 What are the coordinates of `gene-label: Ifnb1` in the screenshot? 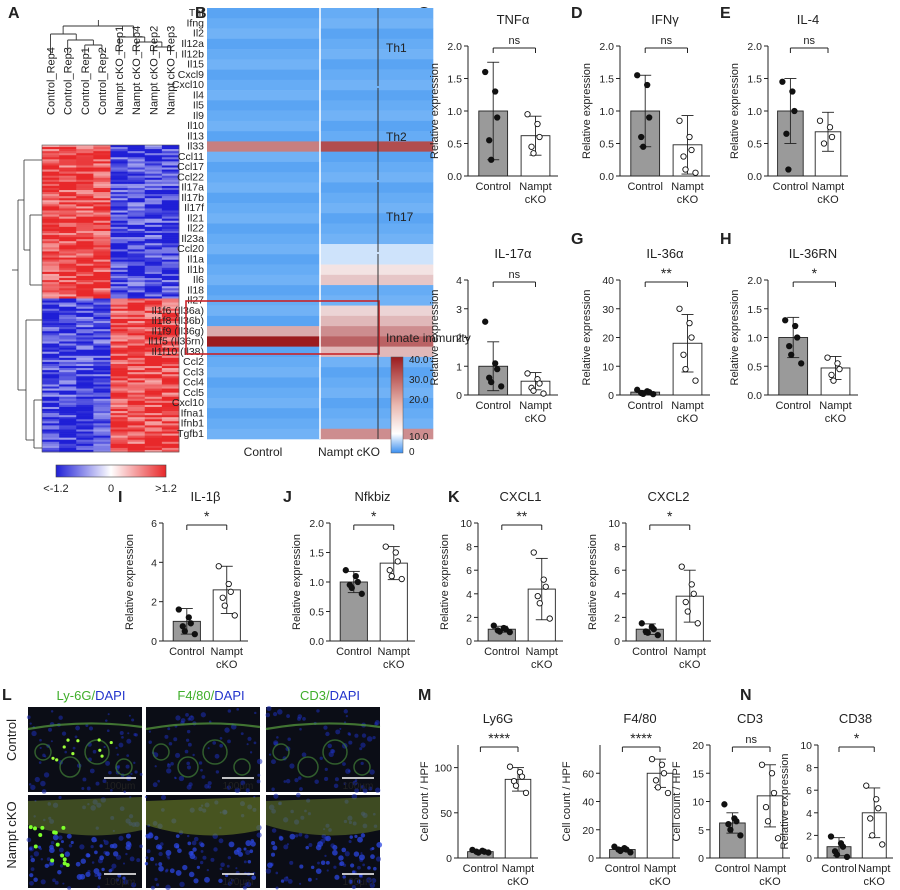 It's located at (193, 424).